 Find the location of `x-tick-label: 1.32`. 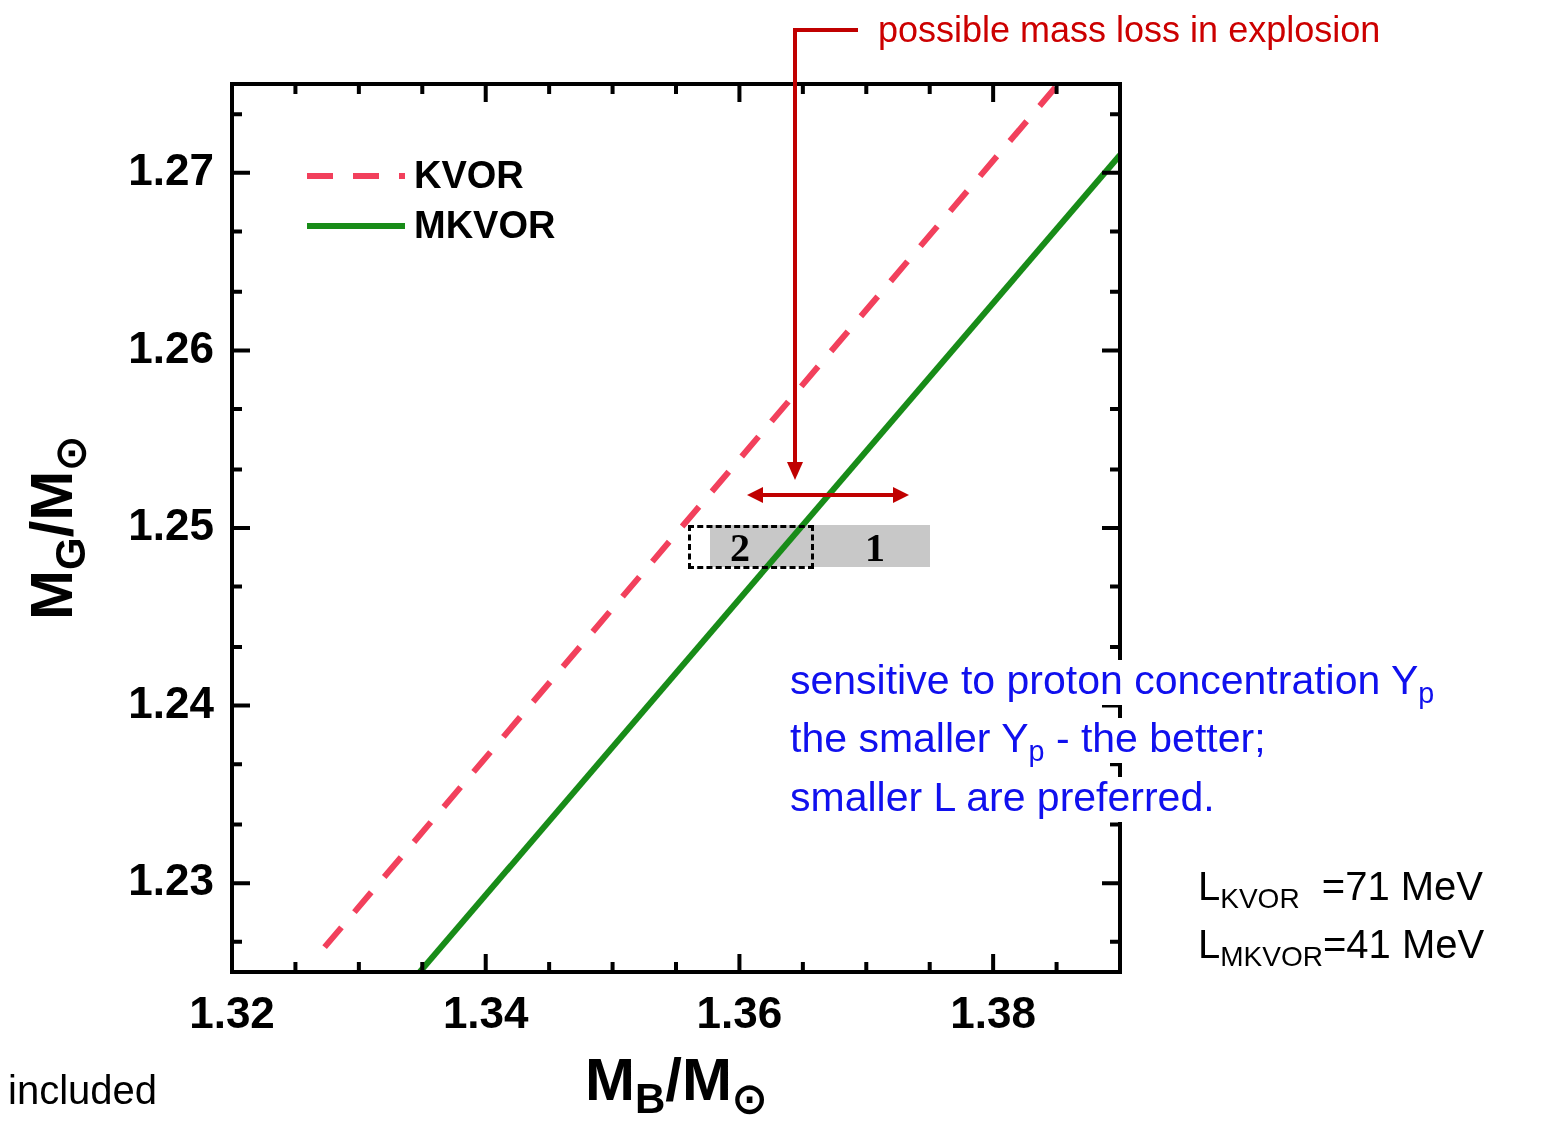

x-tick-label: 1.32 is located at coordinates (232, 1013).